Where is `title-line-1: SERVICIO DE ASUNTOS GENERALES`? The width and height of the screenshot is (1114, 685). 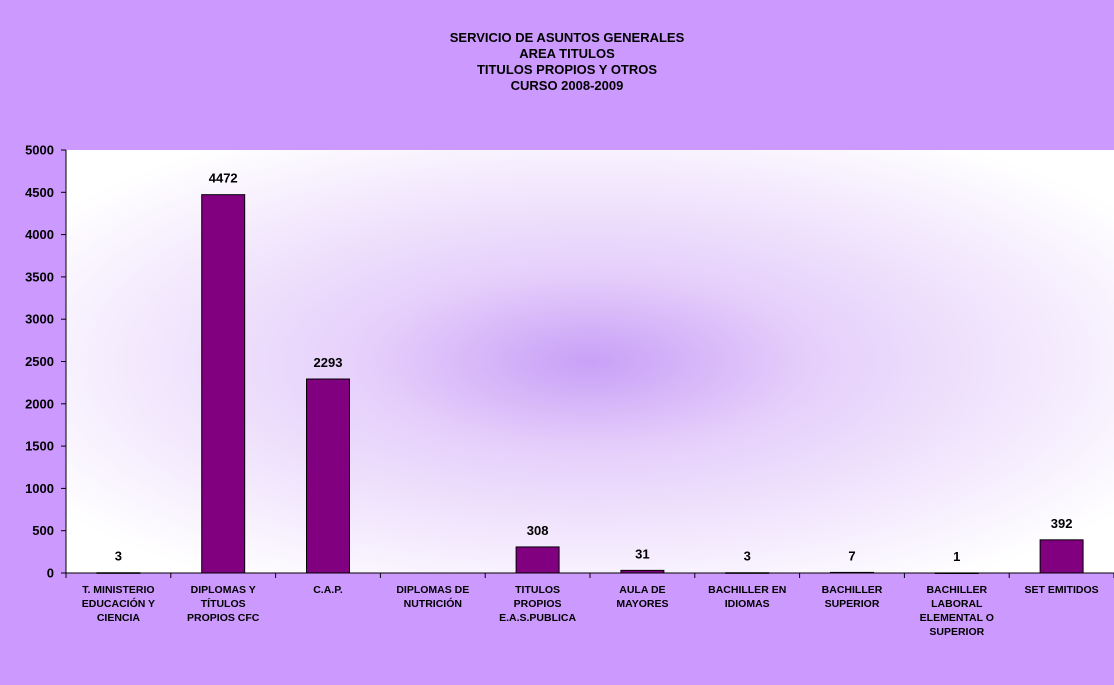
title-line-1: SERVICIO DE ASUNTOS GENERALES is located at coordinates (567, 37).